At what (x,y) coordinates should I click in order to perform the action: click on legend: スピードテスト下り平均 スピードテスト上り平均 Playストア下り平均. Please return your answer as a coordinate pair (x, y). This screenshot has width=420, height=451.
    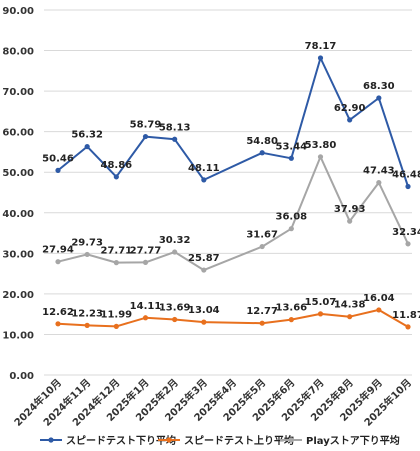
    Looking at the image, I should click on (220, 440).